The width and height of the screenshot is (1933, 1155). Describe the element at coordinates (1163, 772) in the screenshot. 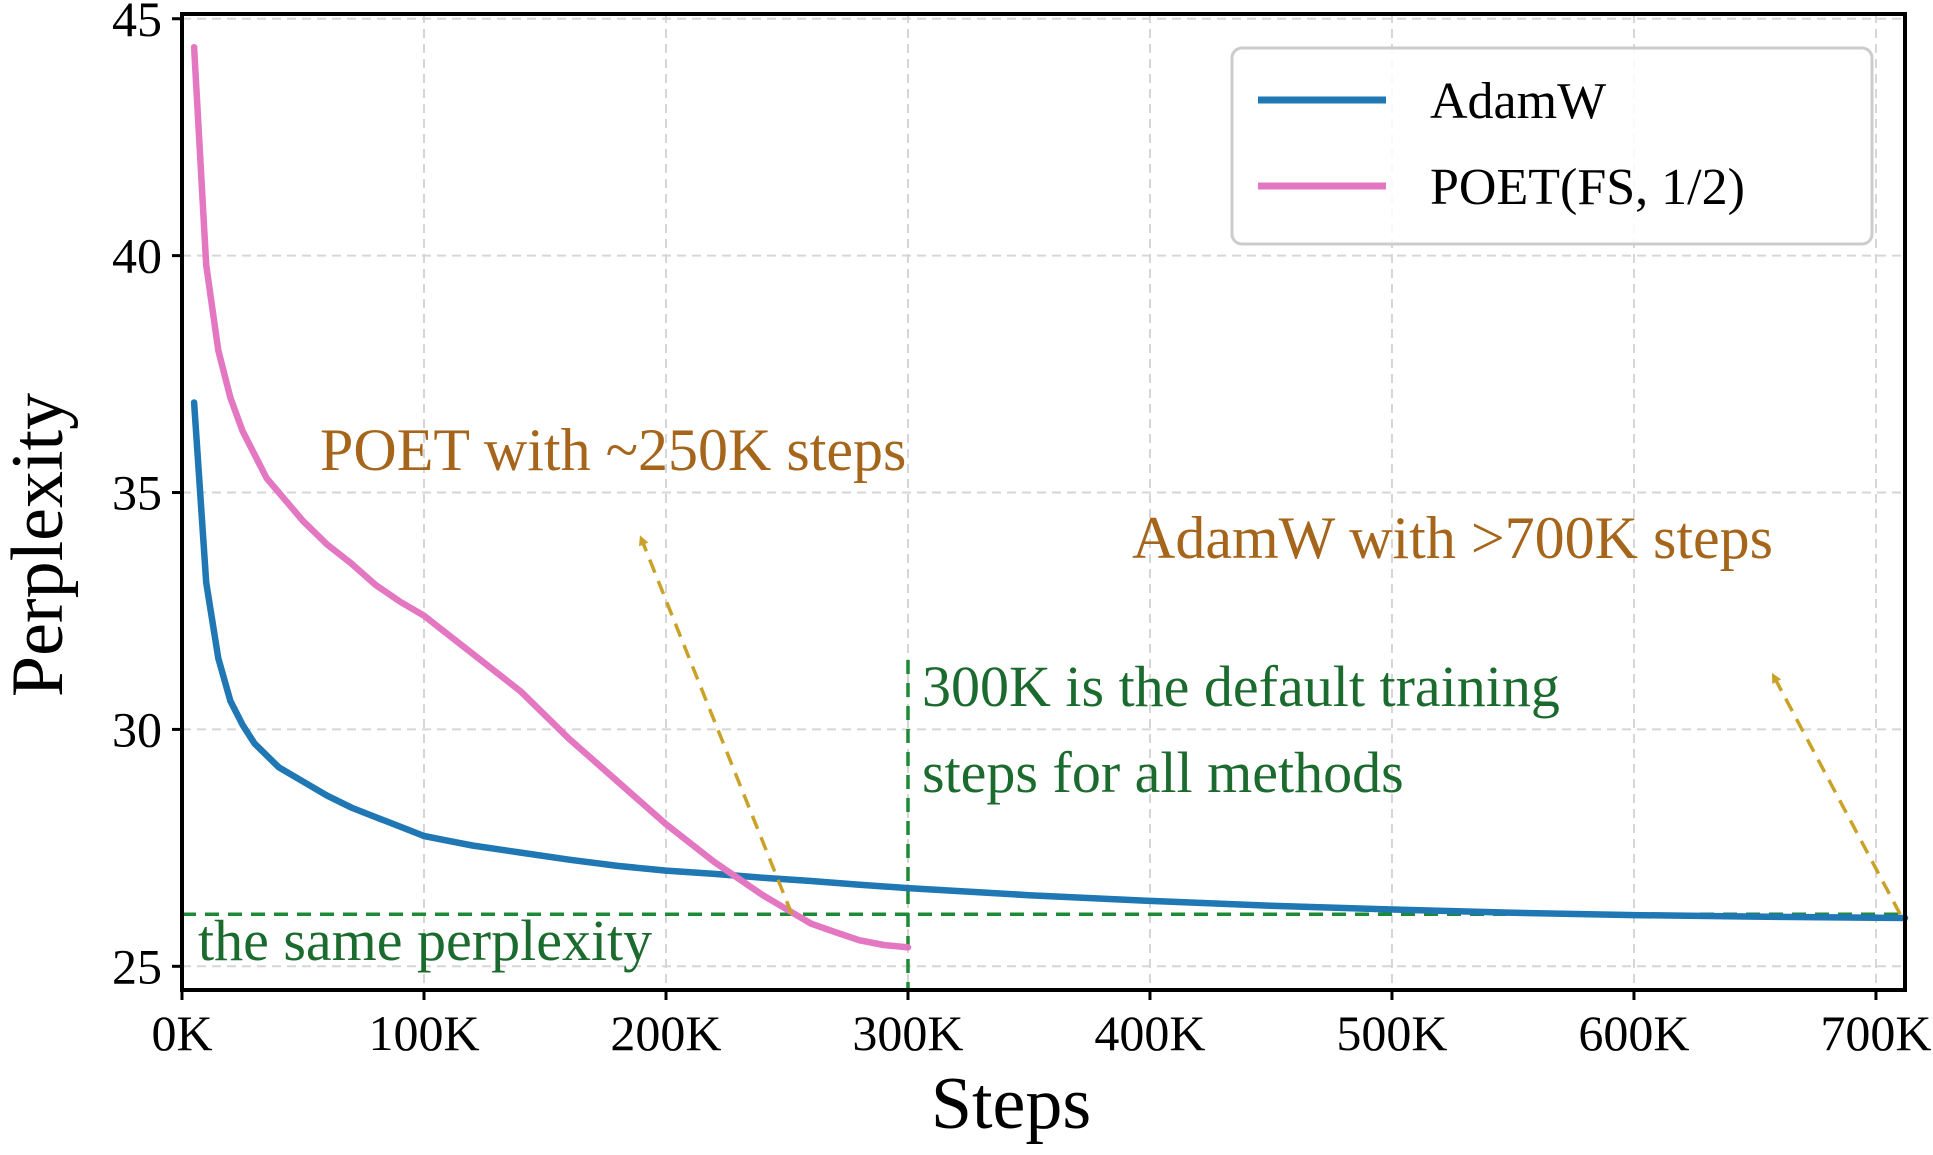

I see `annotation-default-line2: steps for all methods` at that location.